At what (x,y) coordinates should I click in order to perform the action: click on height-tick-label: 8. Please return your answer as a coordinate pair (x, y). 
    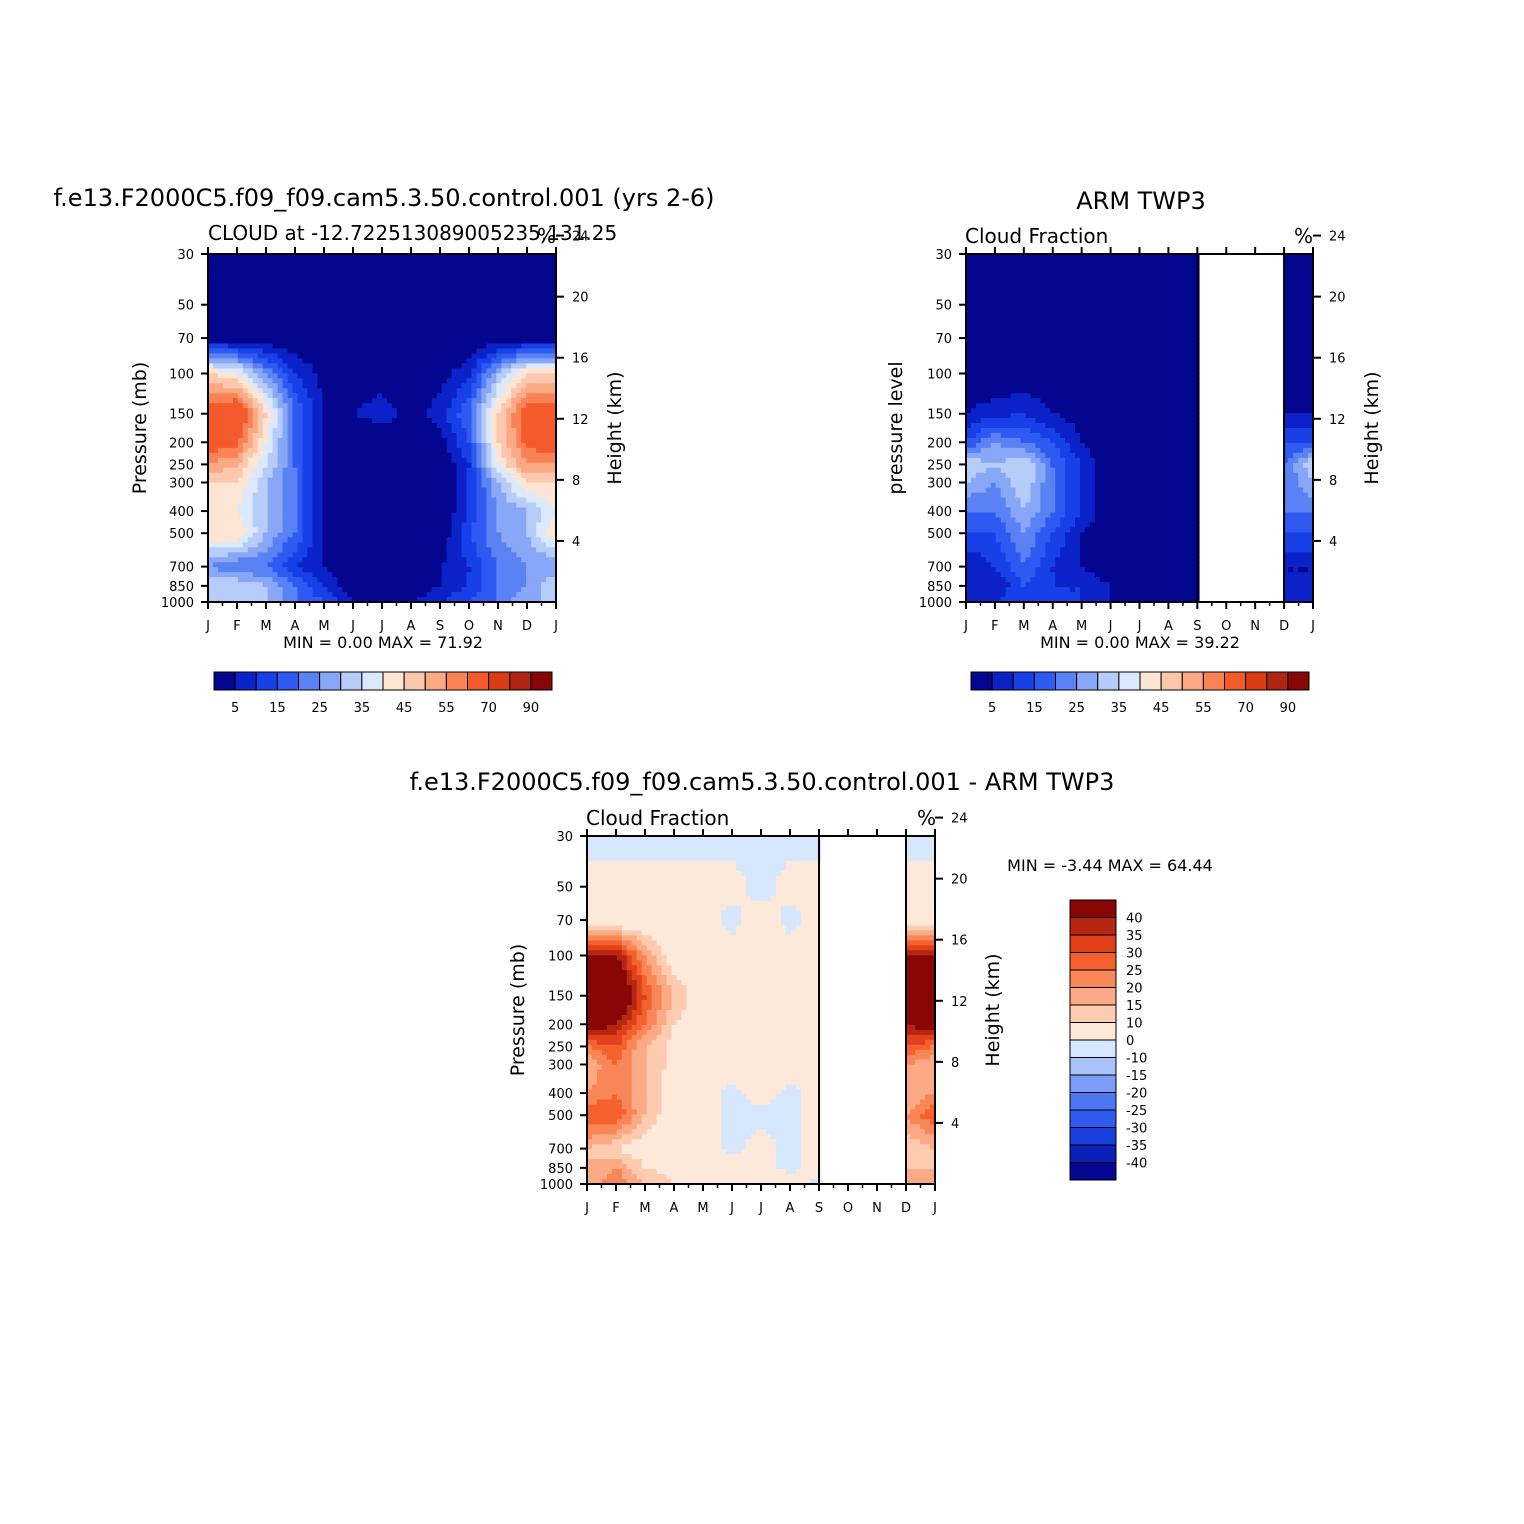
    Looking at the image, I should click on (576, 481).